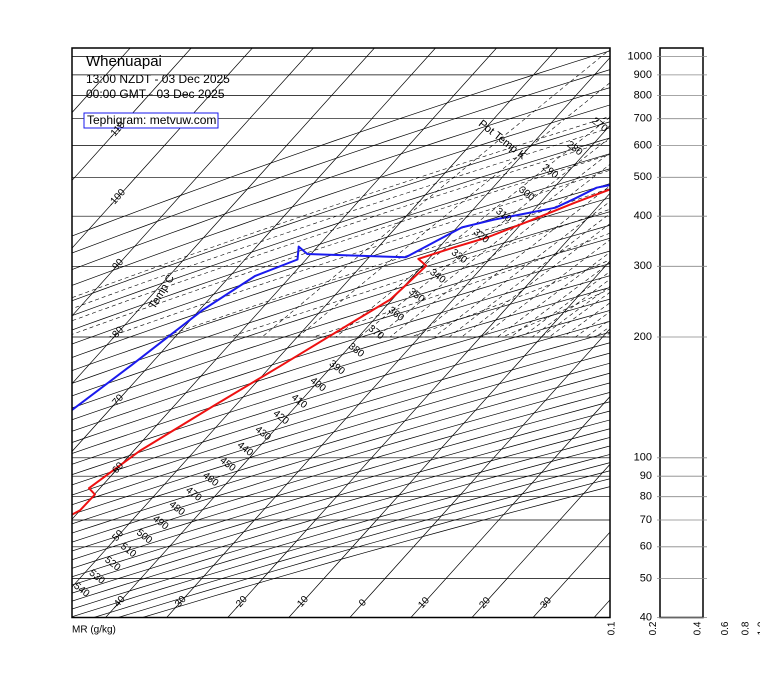 The image size is (760, 690). What do you see at coordinates (124, 61) in the screenshot?
I see `chart-title: Whenuapai` at bounding box center [124, 61].